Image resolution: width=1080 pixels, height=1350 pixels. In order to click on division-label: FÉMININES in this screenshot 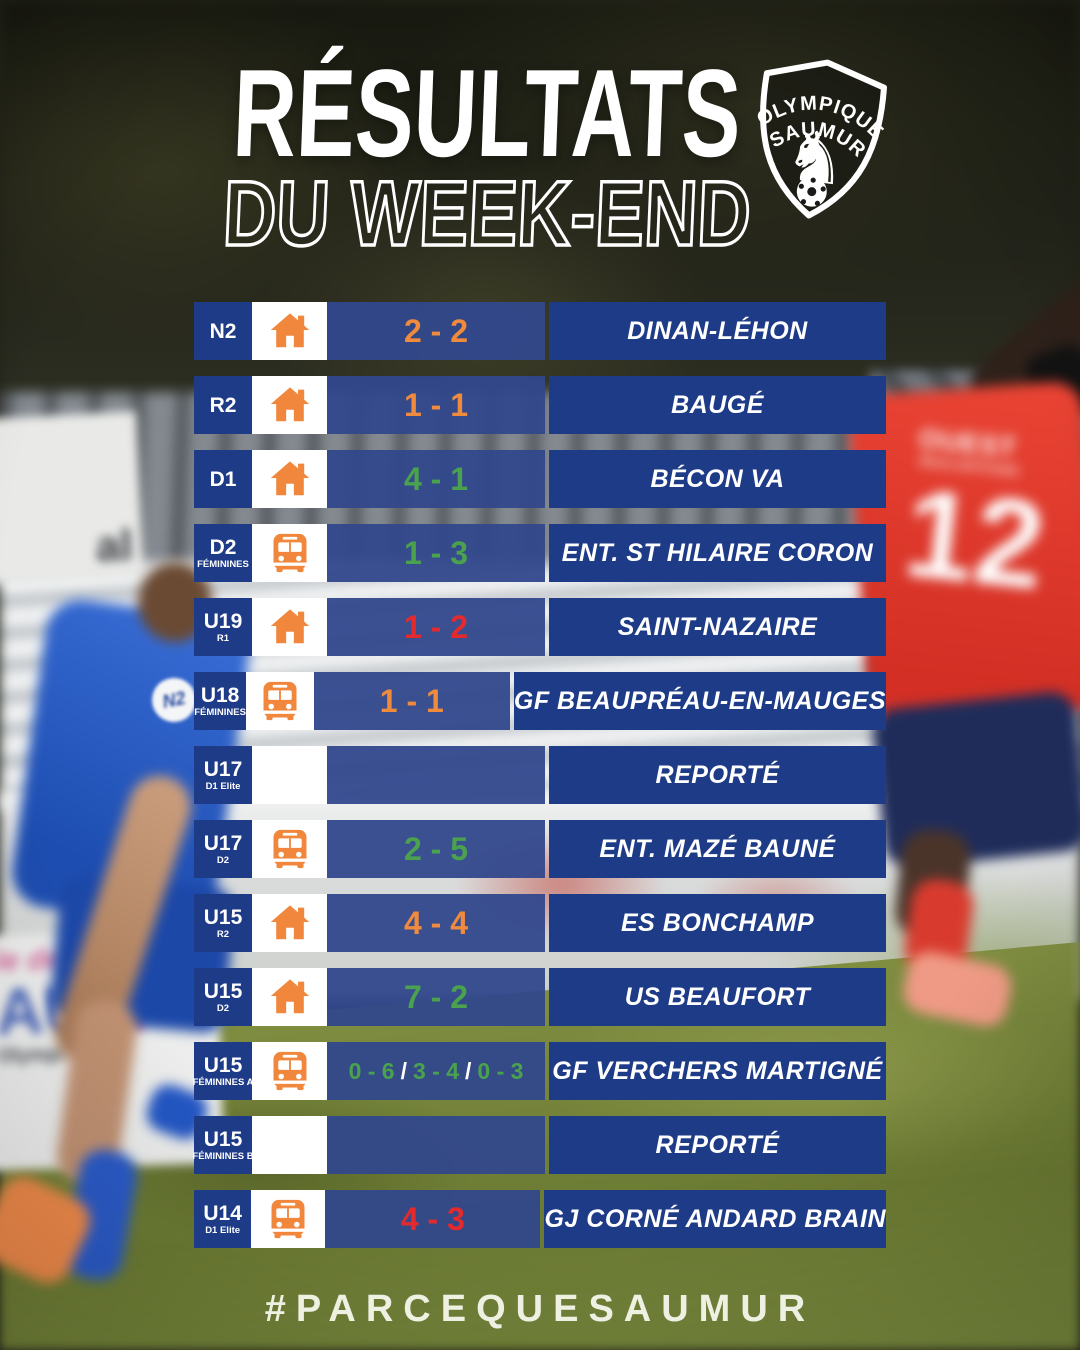, I will do `click(220, 712)`.